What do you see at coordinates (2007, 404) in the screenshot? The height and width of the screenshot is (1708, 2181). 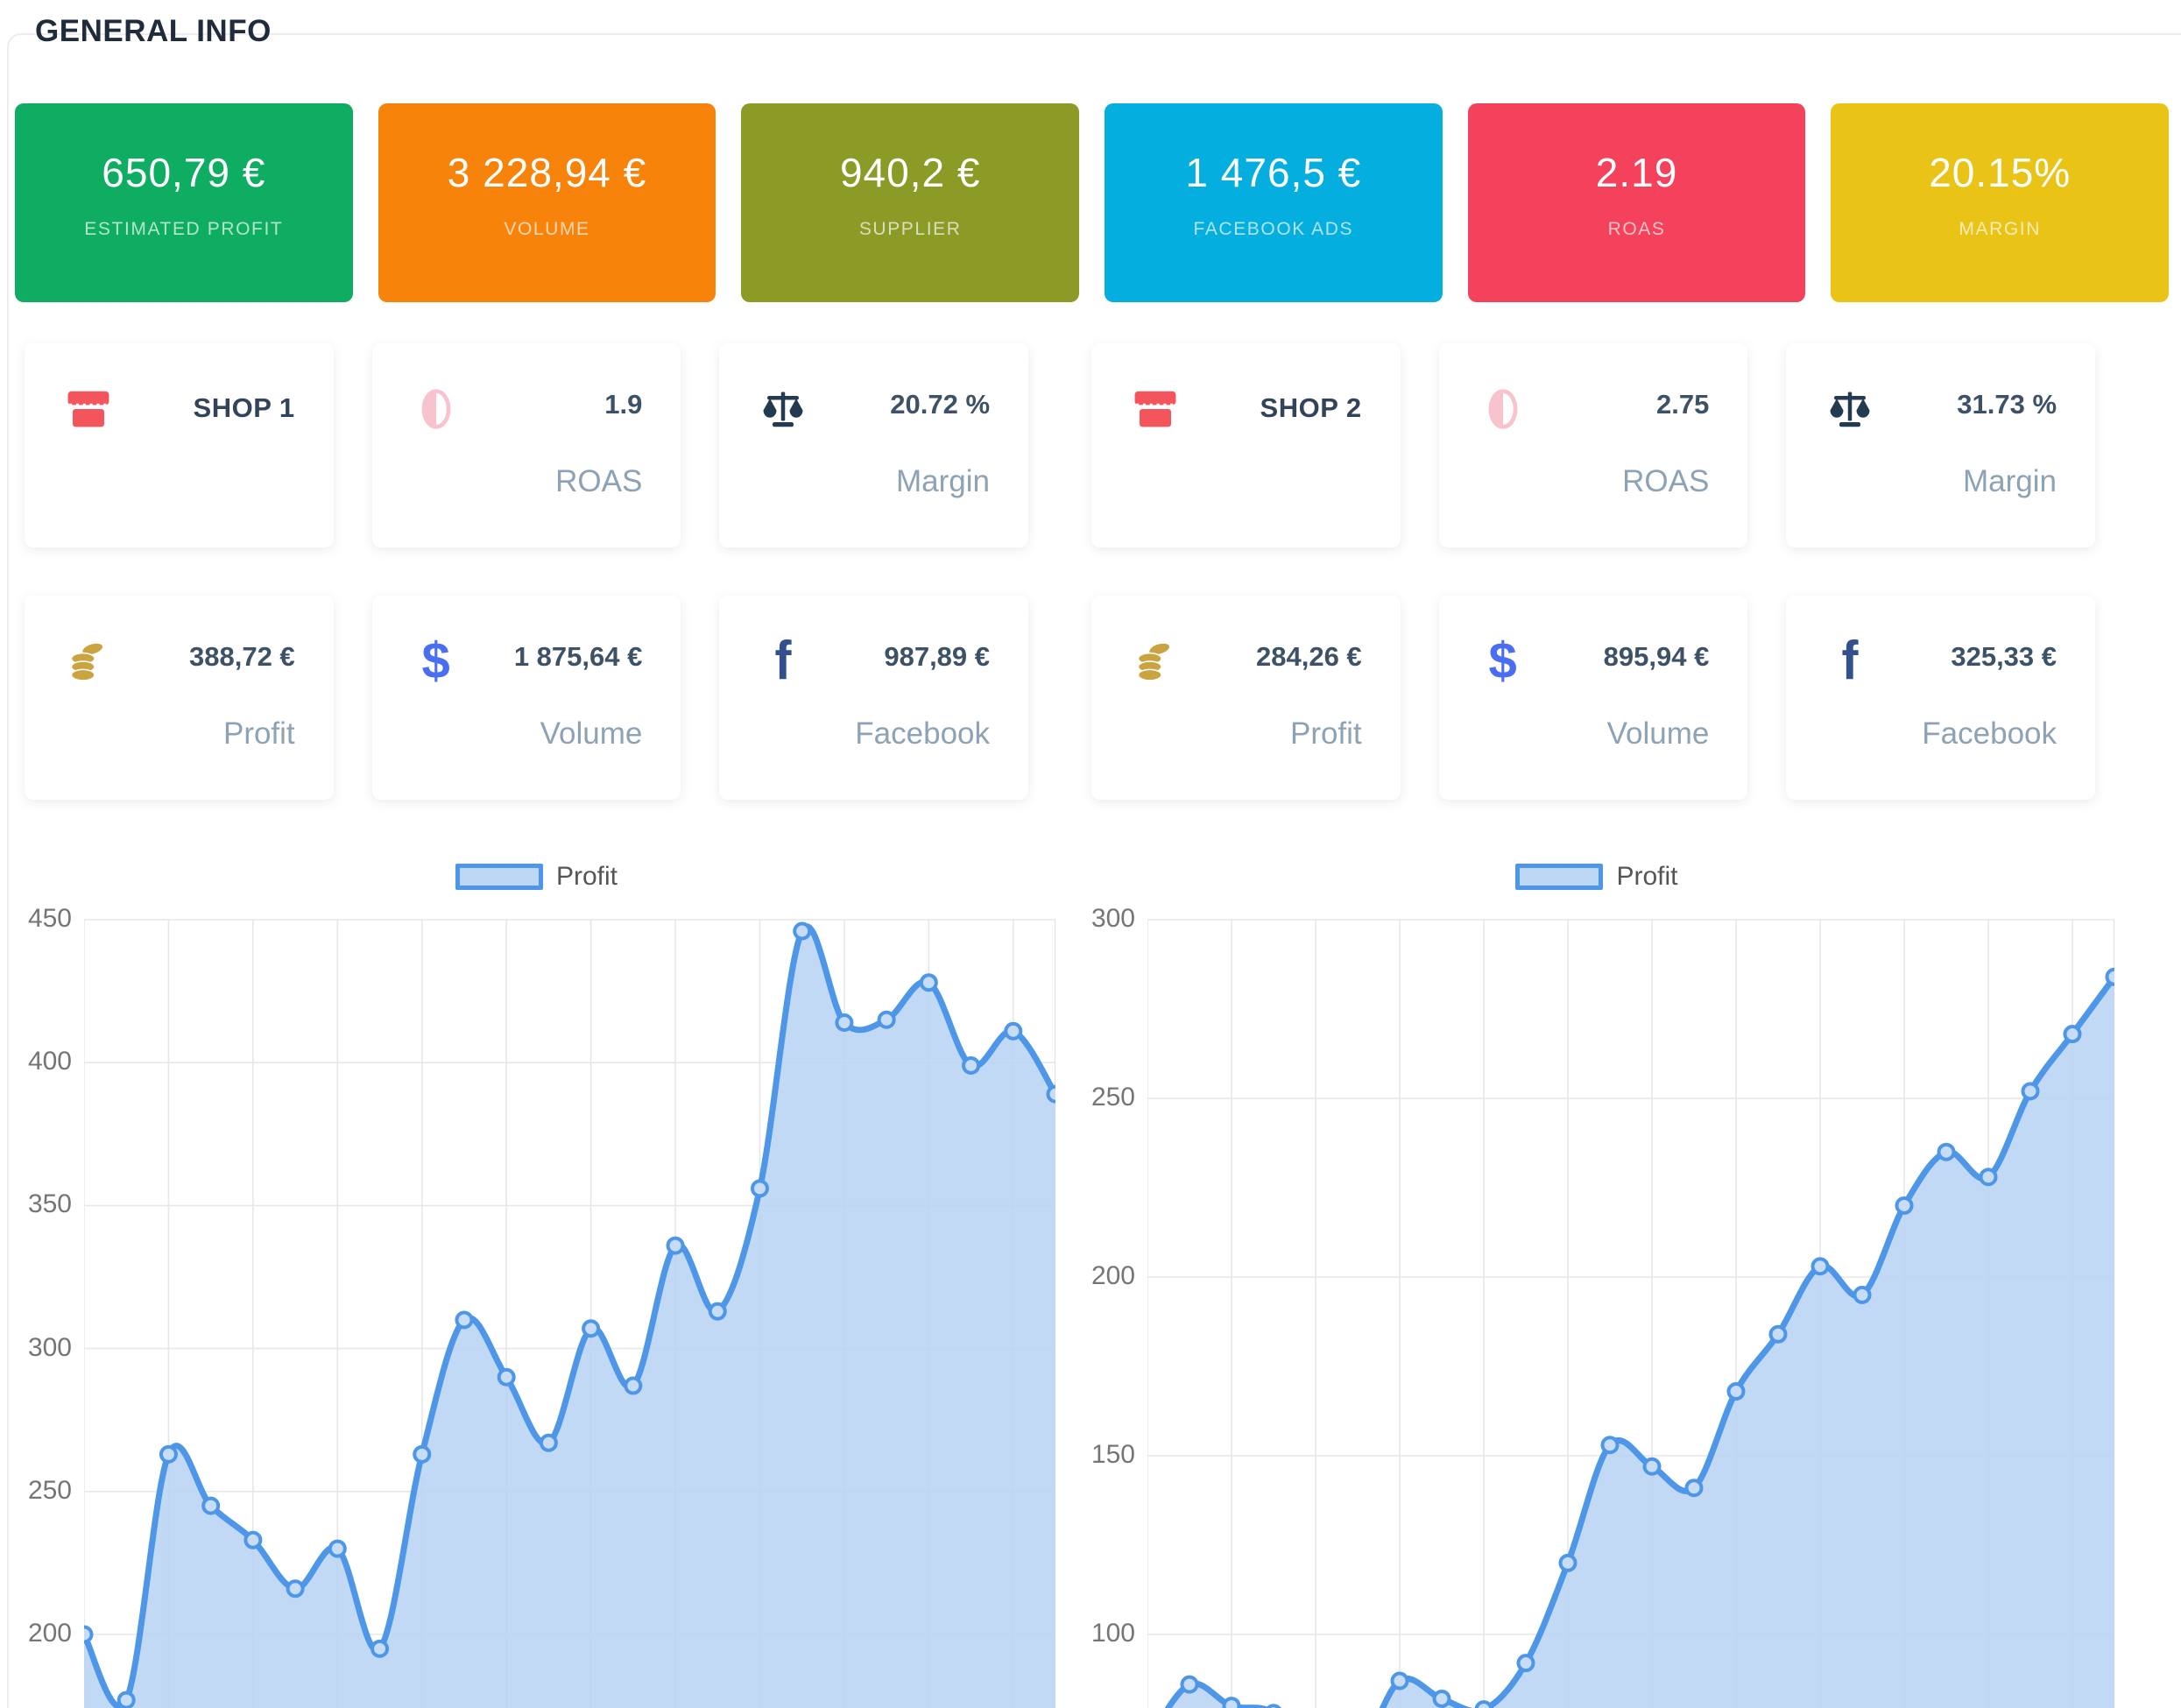 I see `stat-value: 31.73 %` at bounding box center [2007, 404].